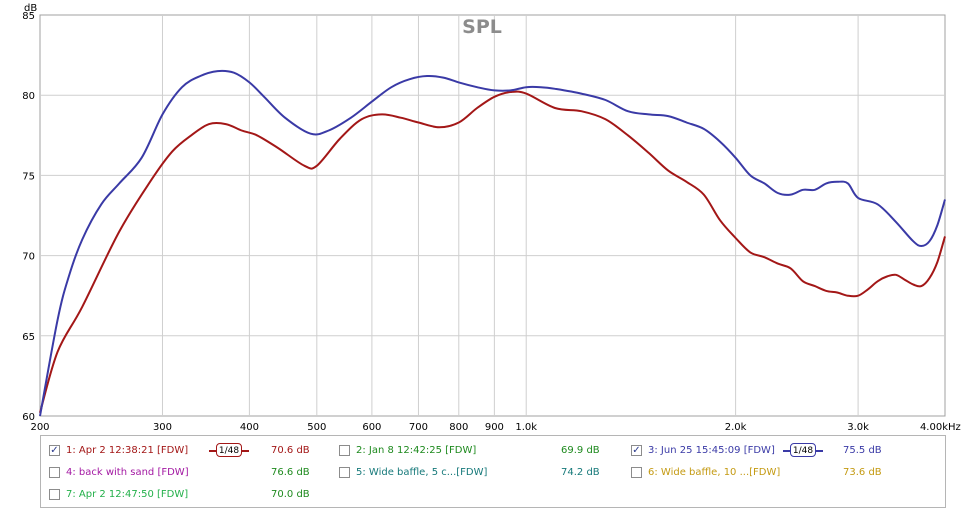 This screenshot has height=509, width=963. Describe the element at coordinates (28, 257) in the screenshot. I see `y-tick-label: 70` at that location.